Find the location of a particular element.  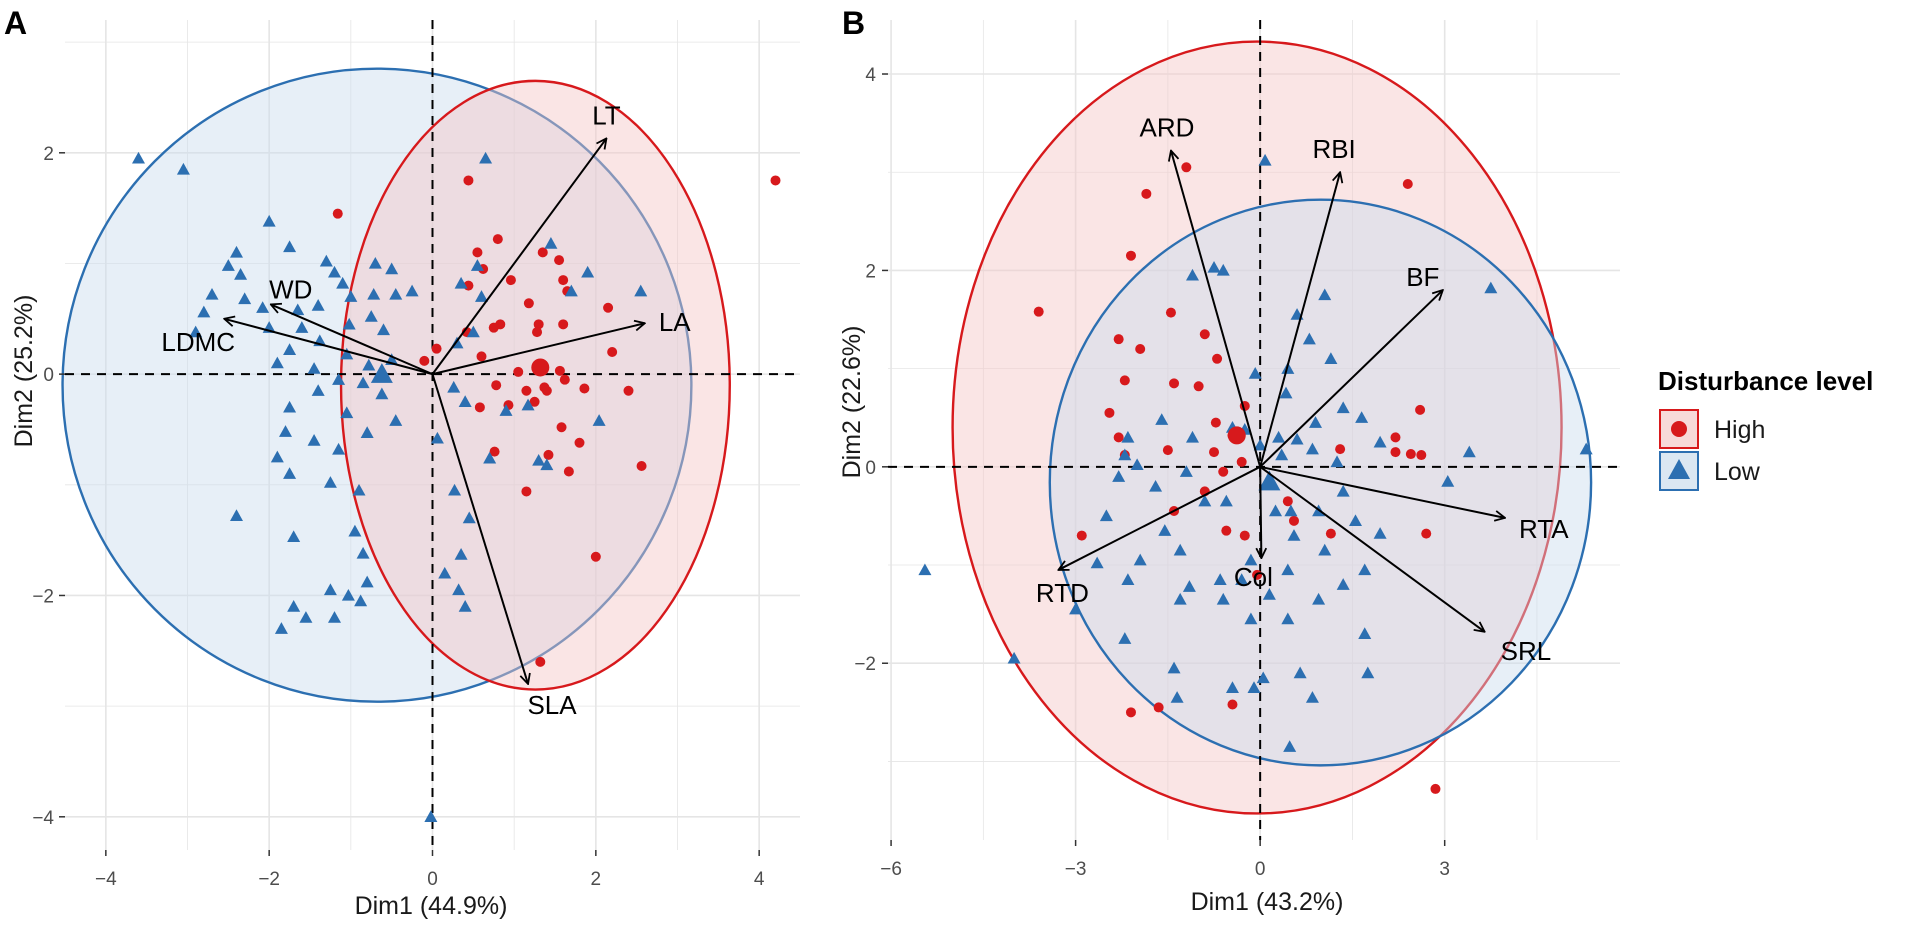

panel-b-x-axis-title: Dim1 (43.2%) is located at coordinates (1267, 902).